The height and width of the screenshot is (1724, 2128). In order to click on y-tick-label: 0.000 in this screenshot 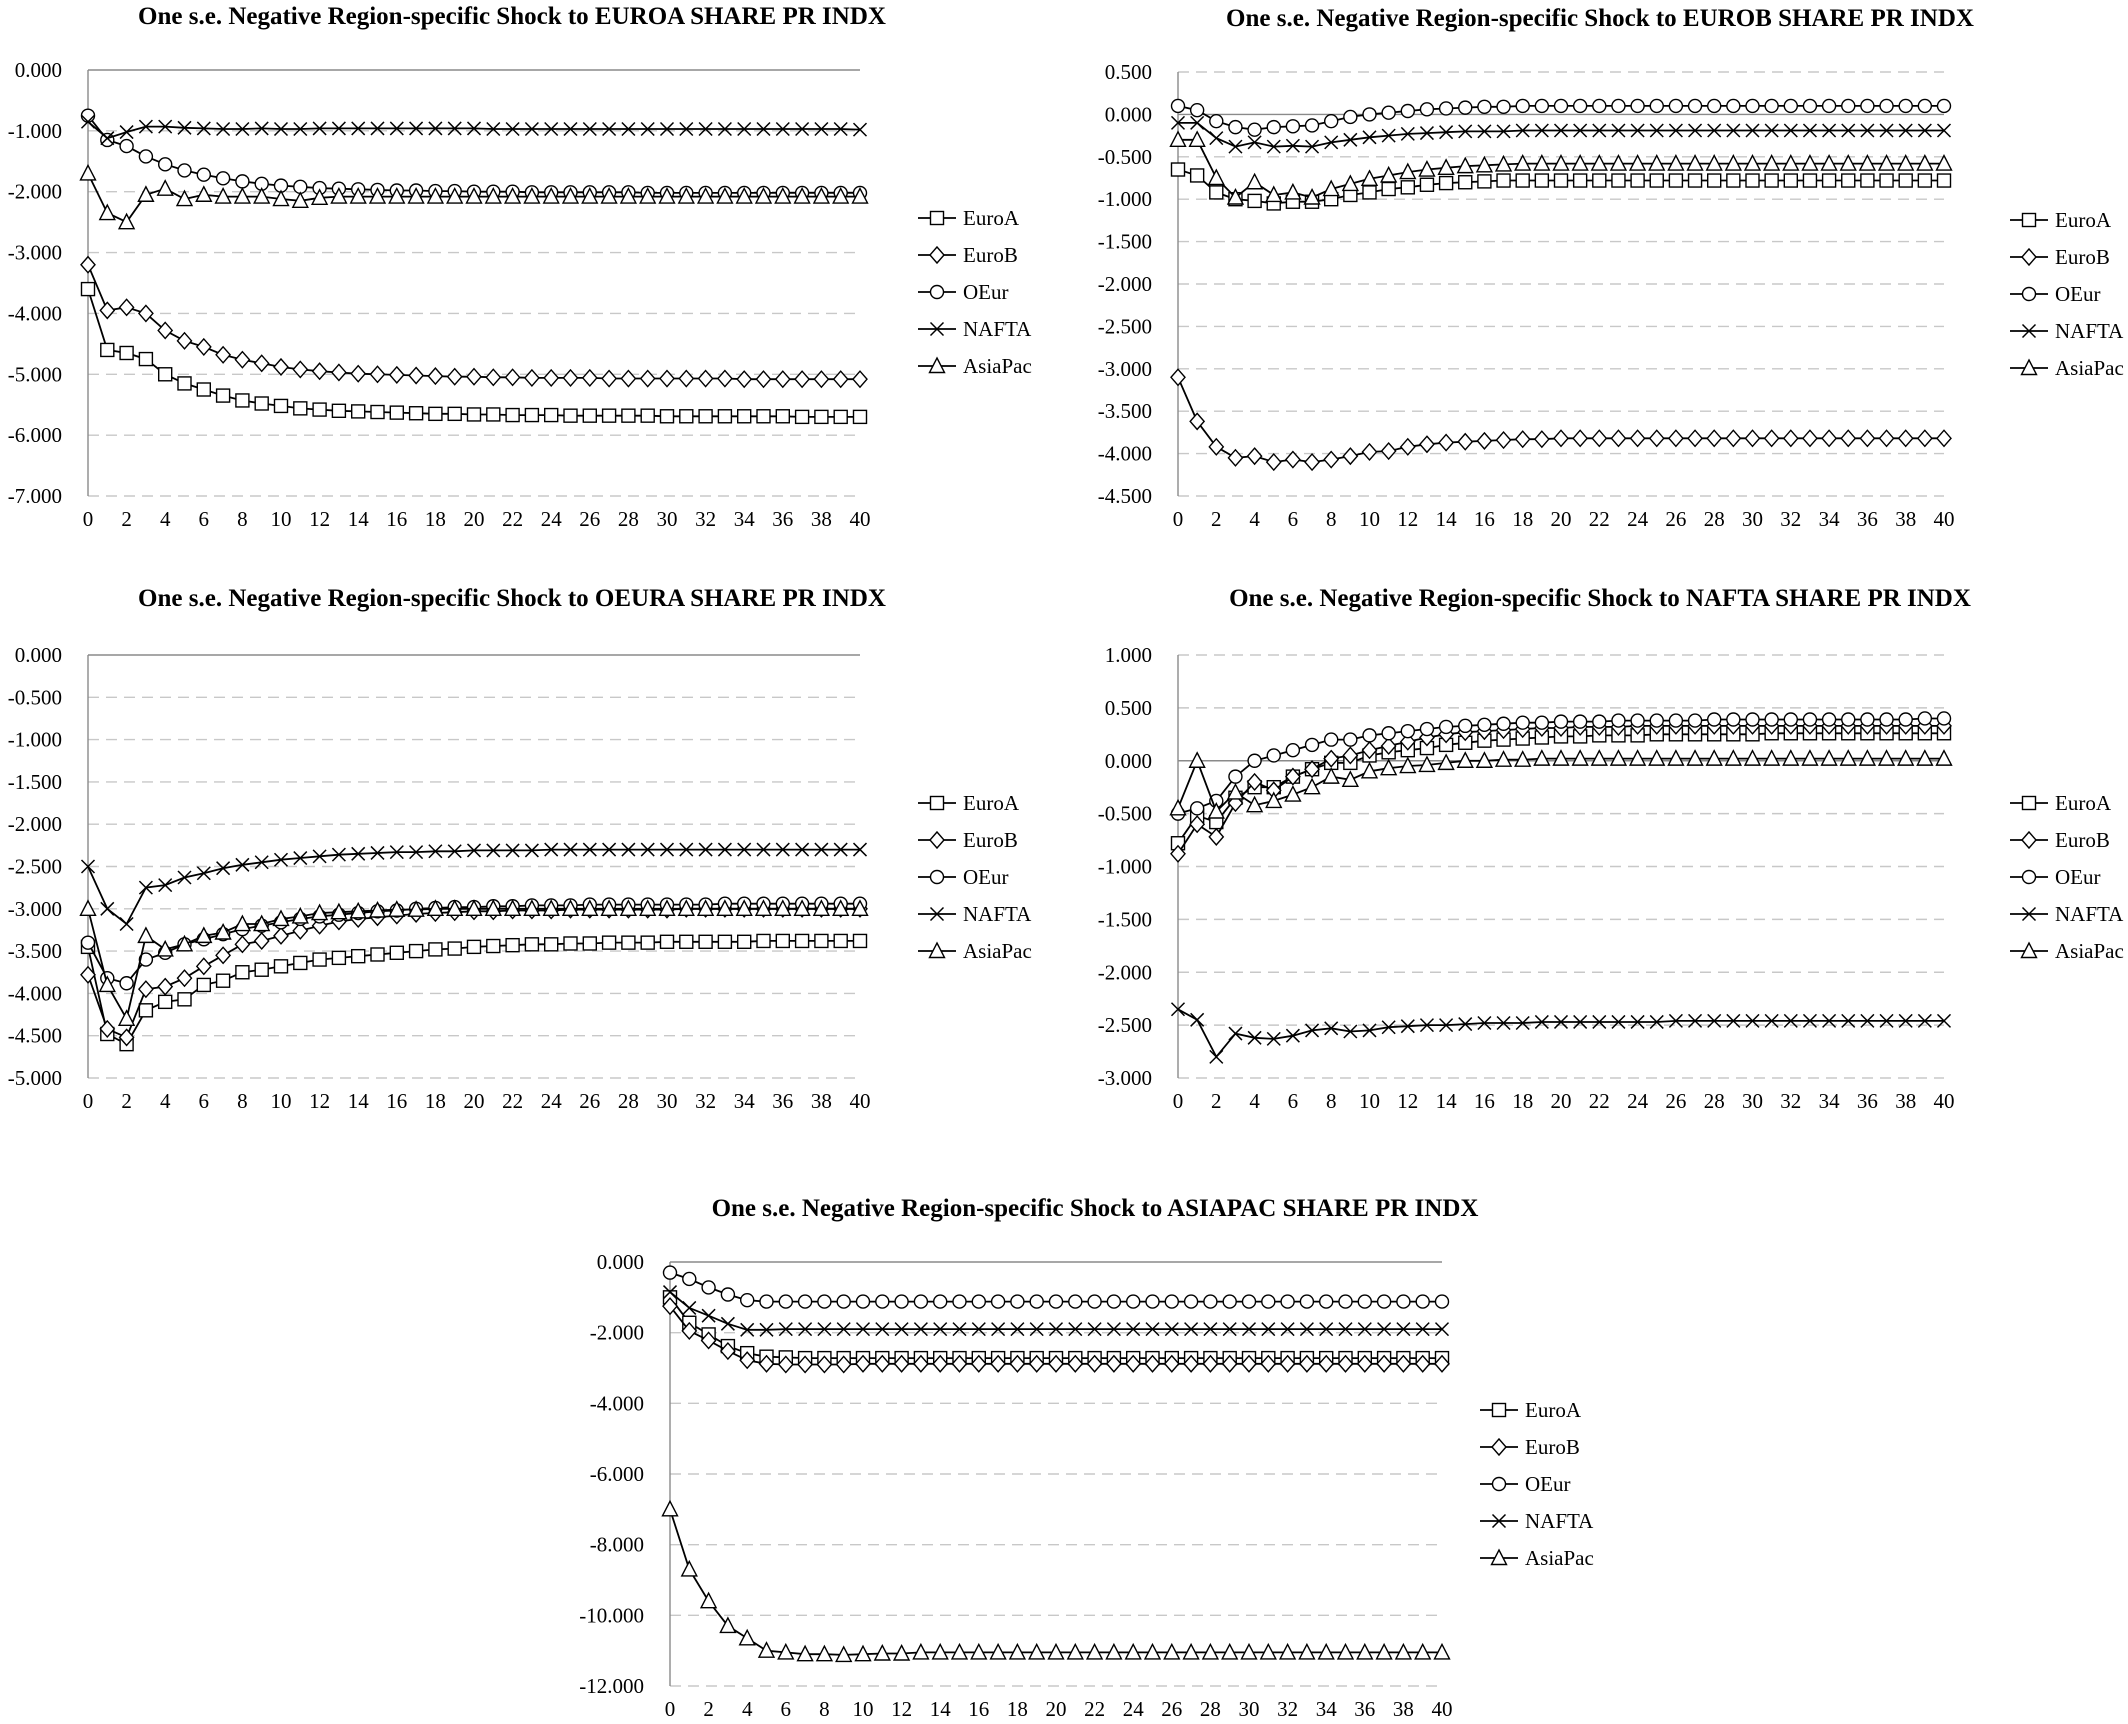, I will do `click(620, 1262)`.